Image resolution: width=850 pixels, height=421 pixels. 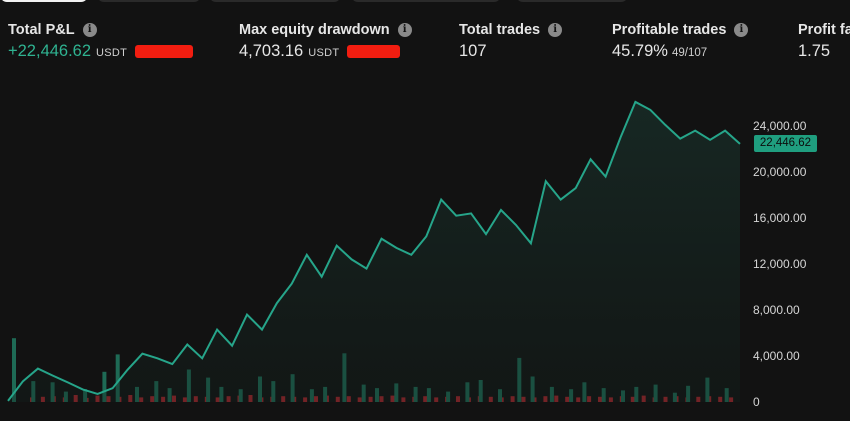 I want to click on total-trades-value: 107, so click(x=473, y=51).